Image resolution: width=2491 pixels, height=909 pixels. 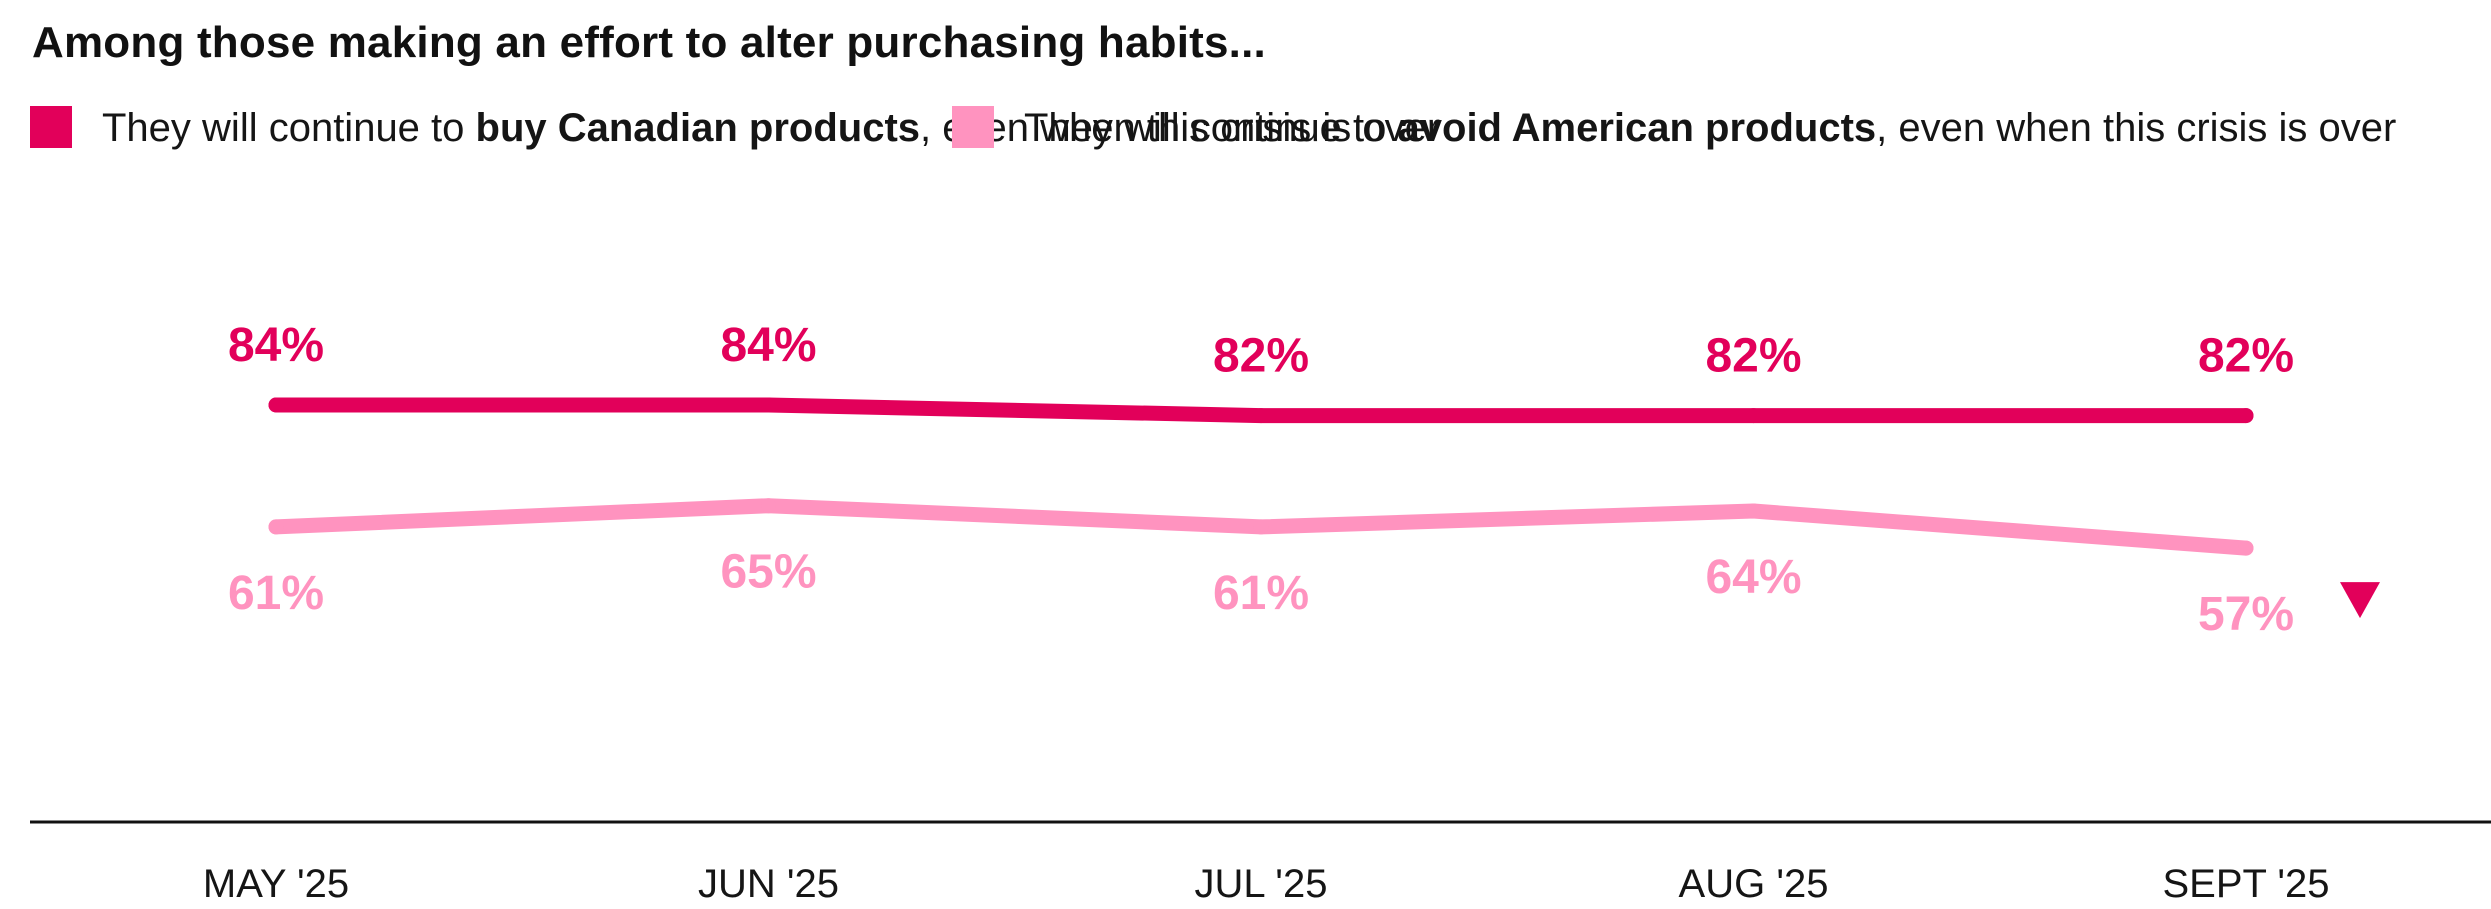 What do you see at coordinates (698, 128) in the screenshot?
I see `legend-label-bold: buy Canadian products` at bounding box center [698, 128].